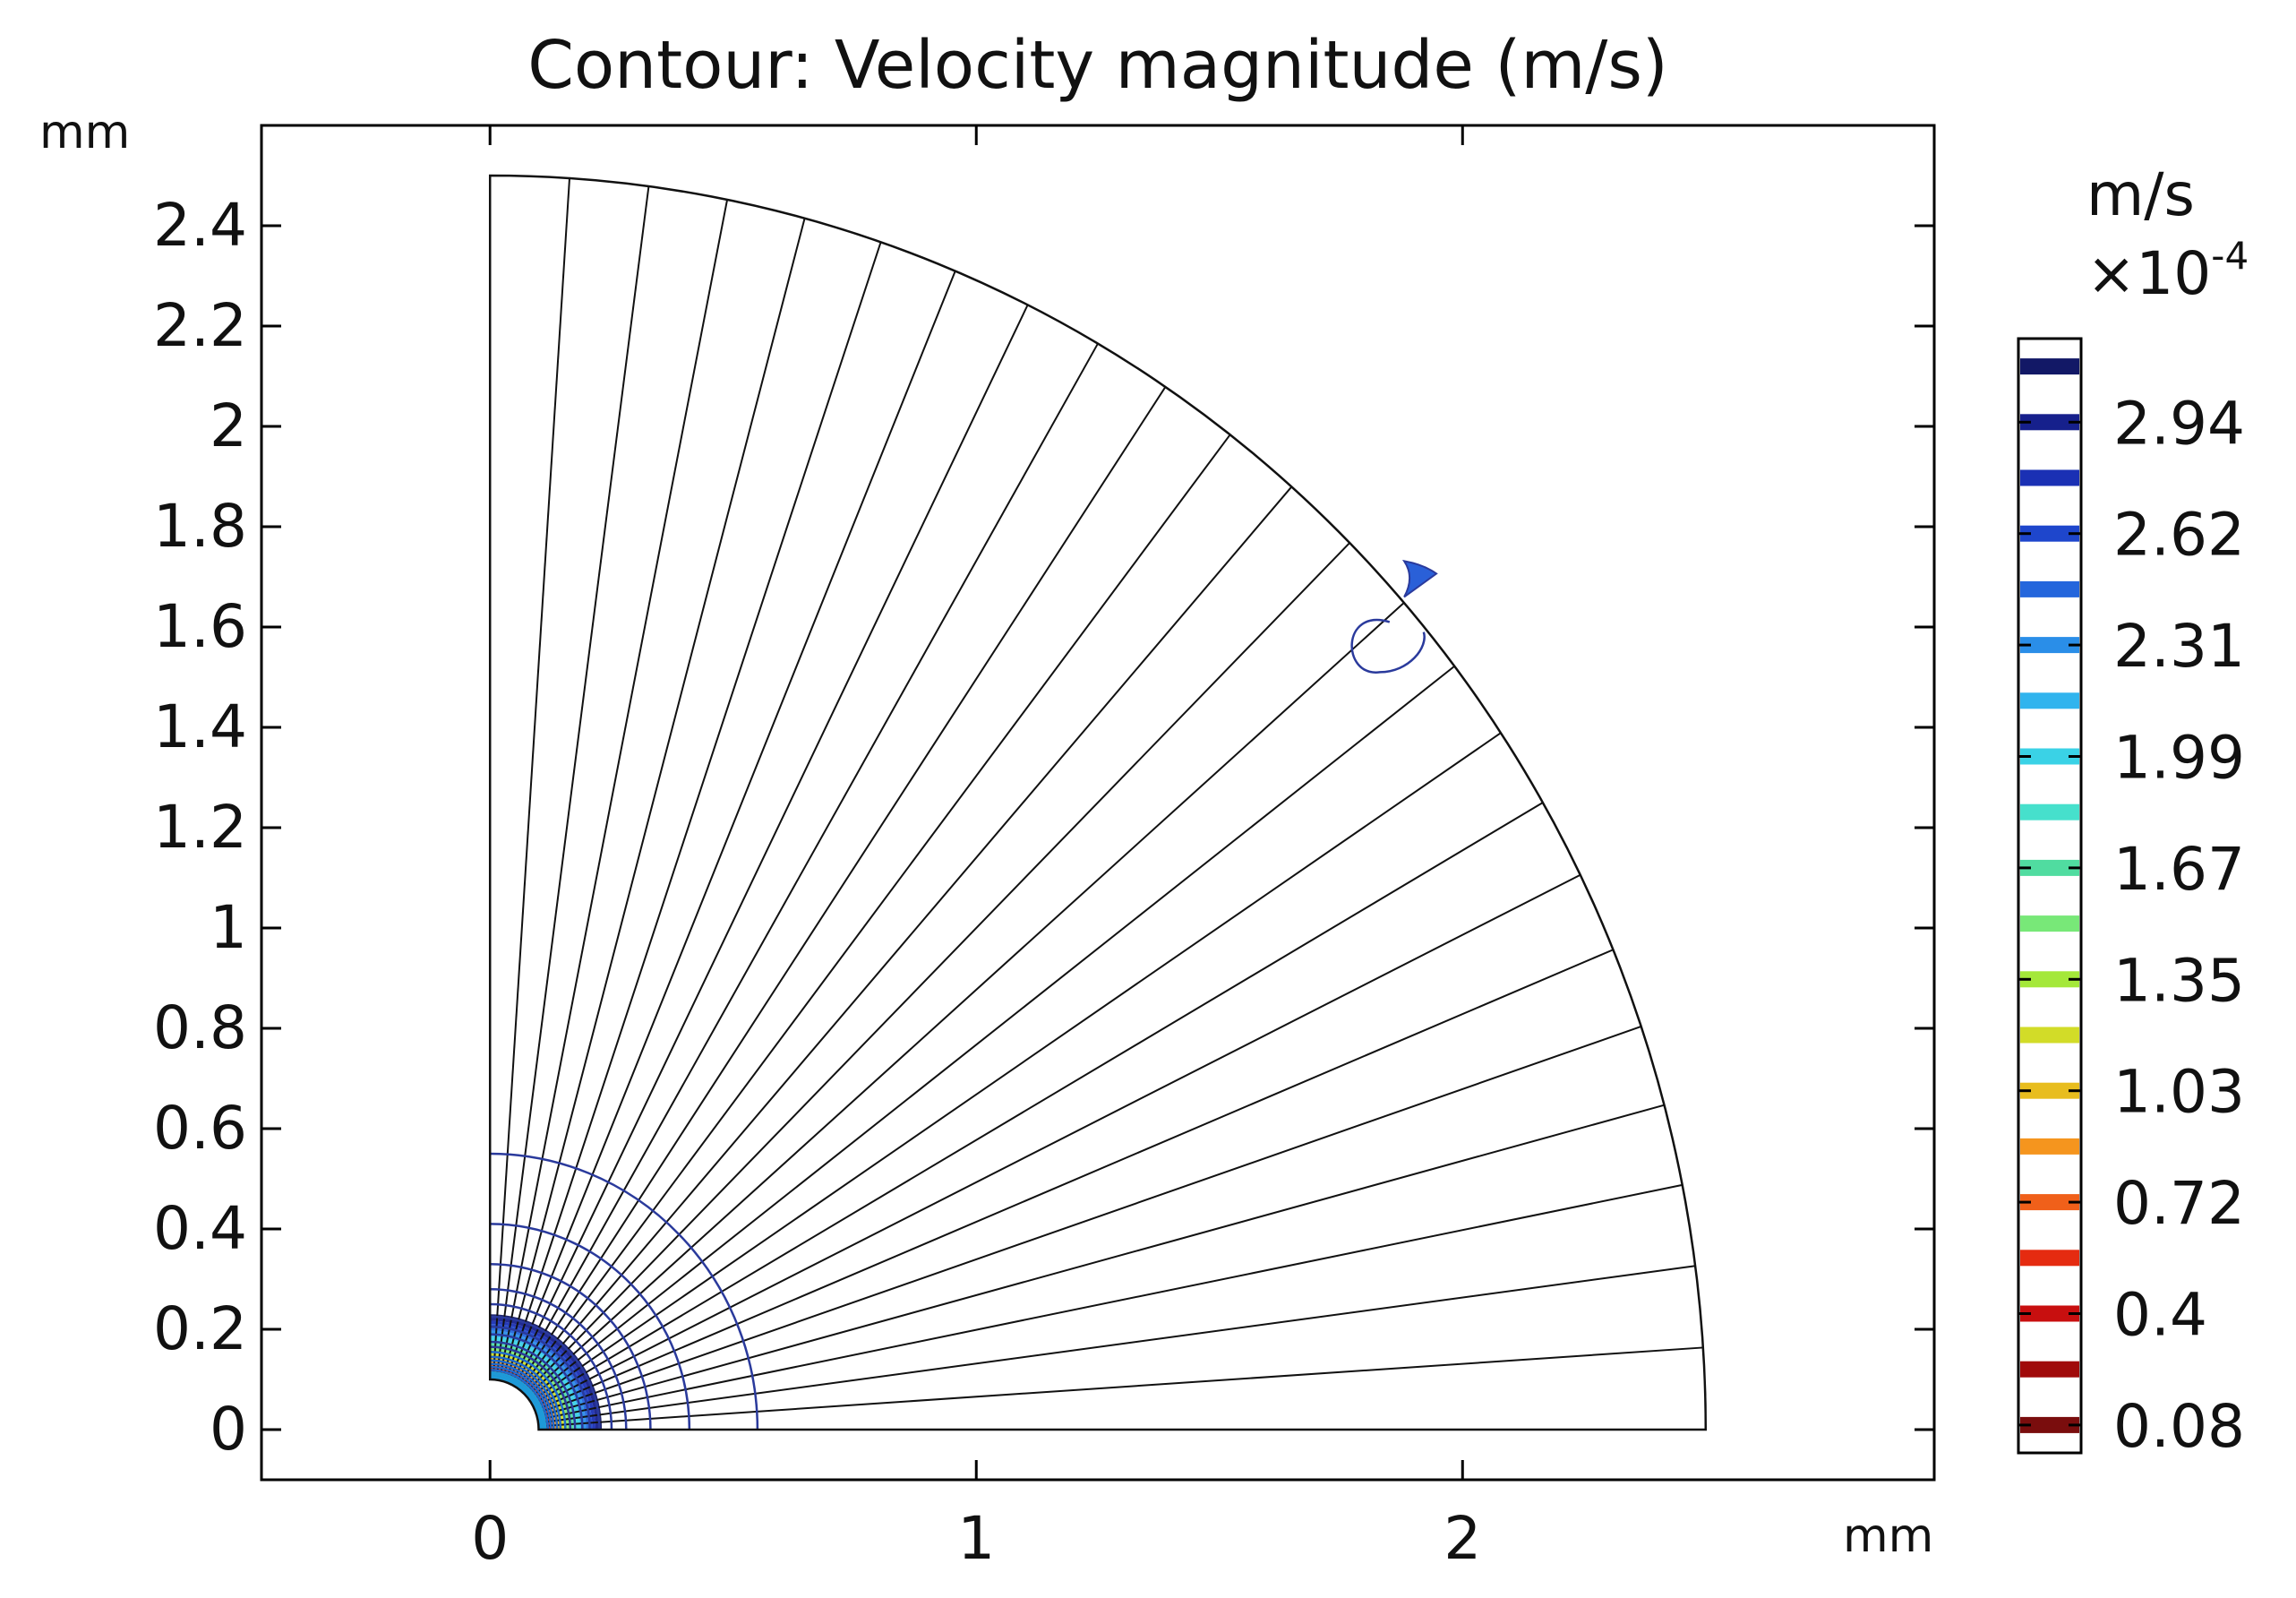 This screenshot has width=2296, height=1598. What do you see at coordinates (228, 1429) in the screenshot?
I see `y-tick-label: 0` at bounding box center [228, 1429].